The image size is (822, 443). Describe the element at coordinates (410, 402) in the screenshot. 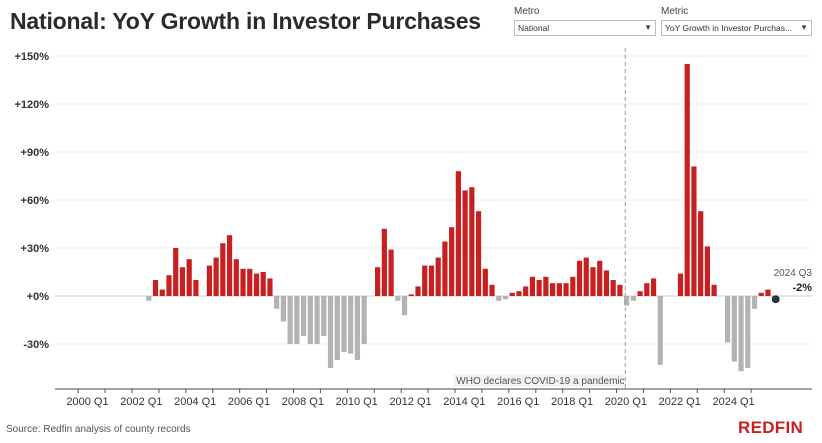

I see `x-tick-label: 2012 Q1` at that location.